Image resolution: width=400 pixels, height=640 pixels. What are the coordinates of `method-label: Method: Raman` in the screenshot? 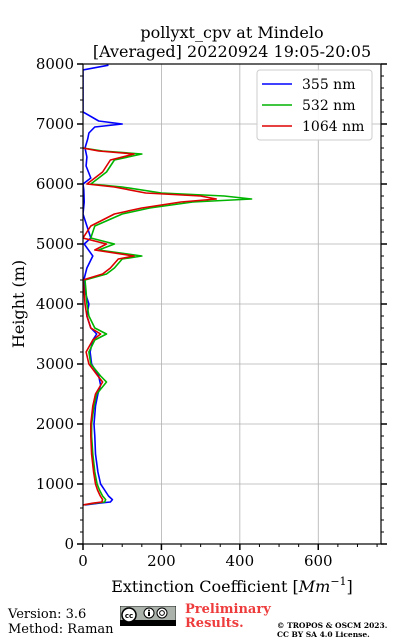 It's located at (61, 629).